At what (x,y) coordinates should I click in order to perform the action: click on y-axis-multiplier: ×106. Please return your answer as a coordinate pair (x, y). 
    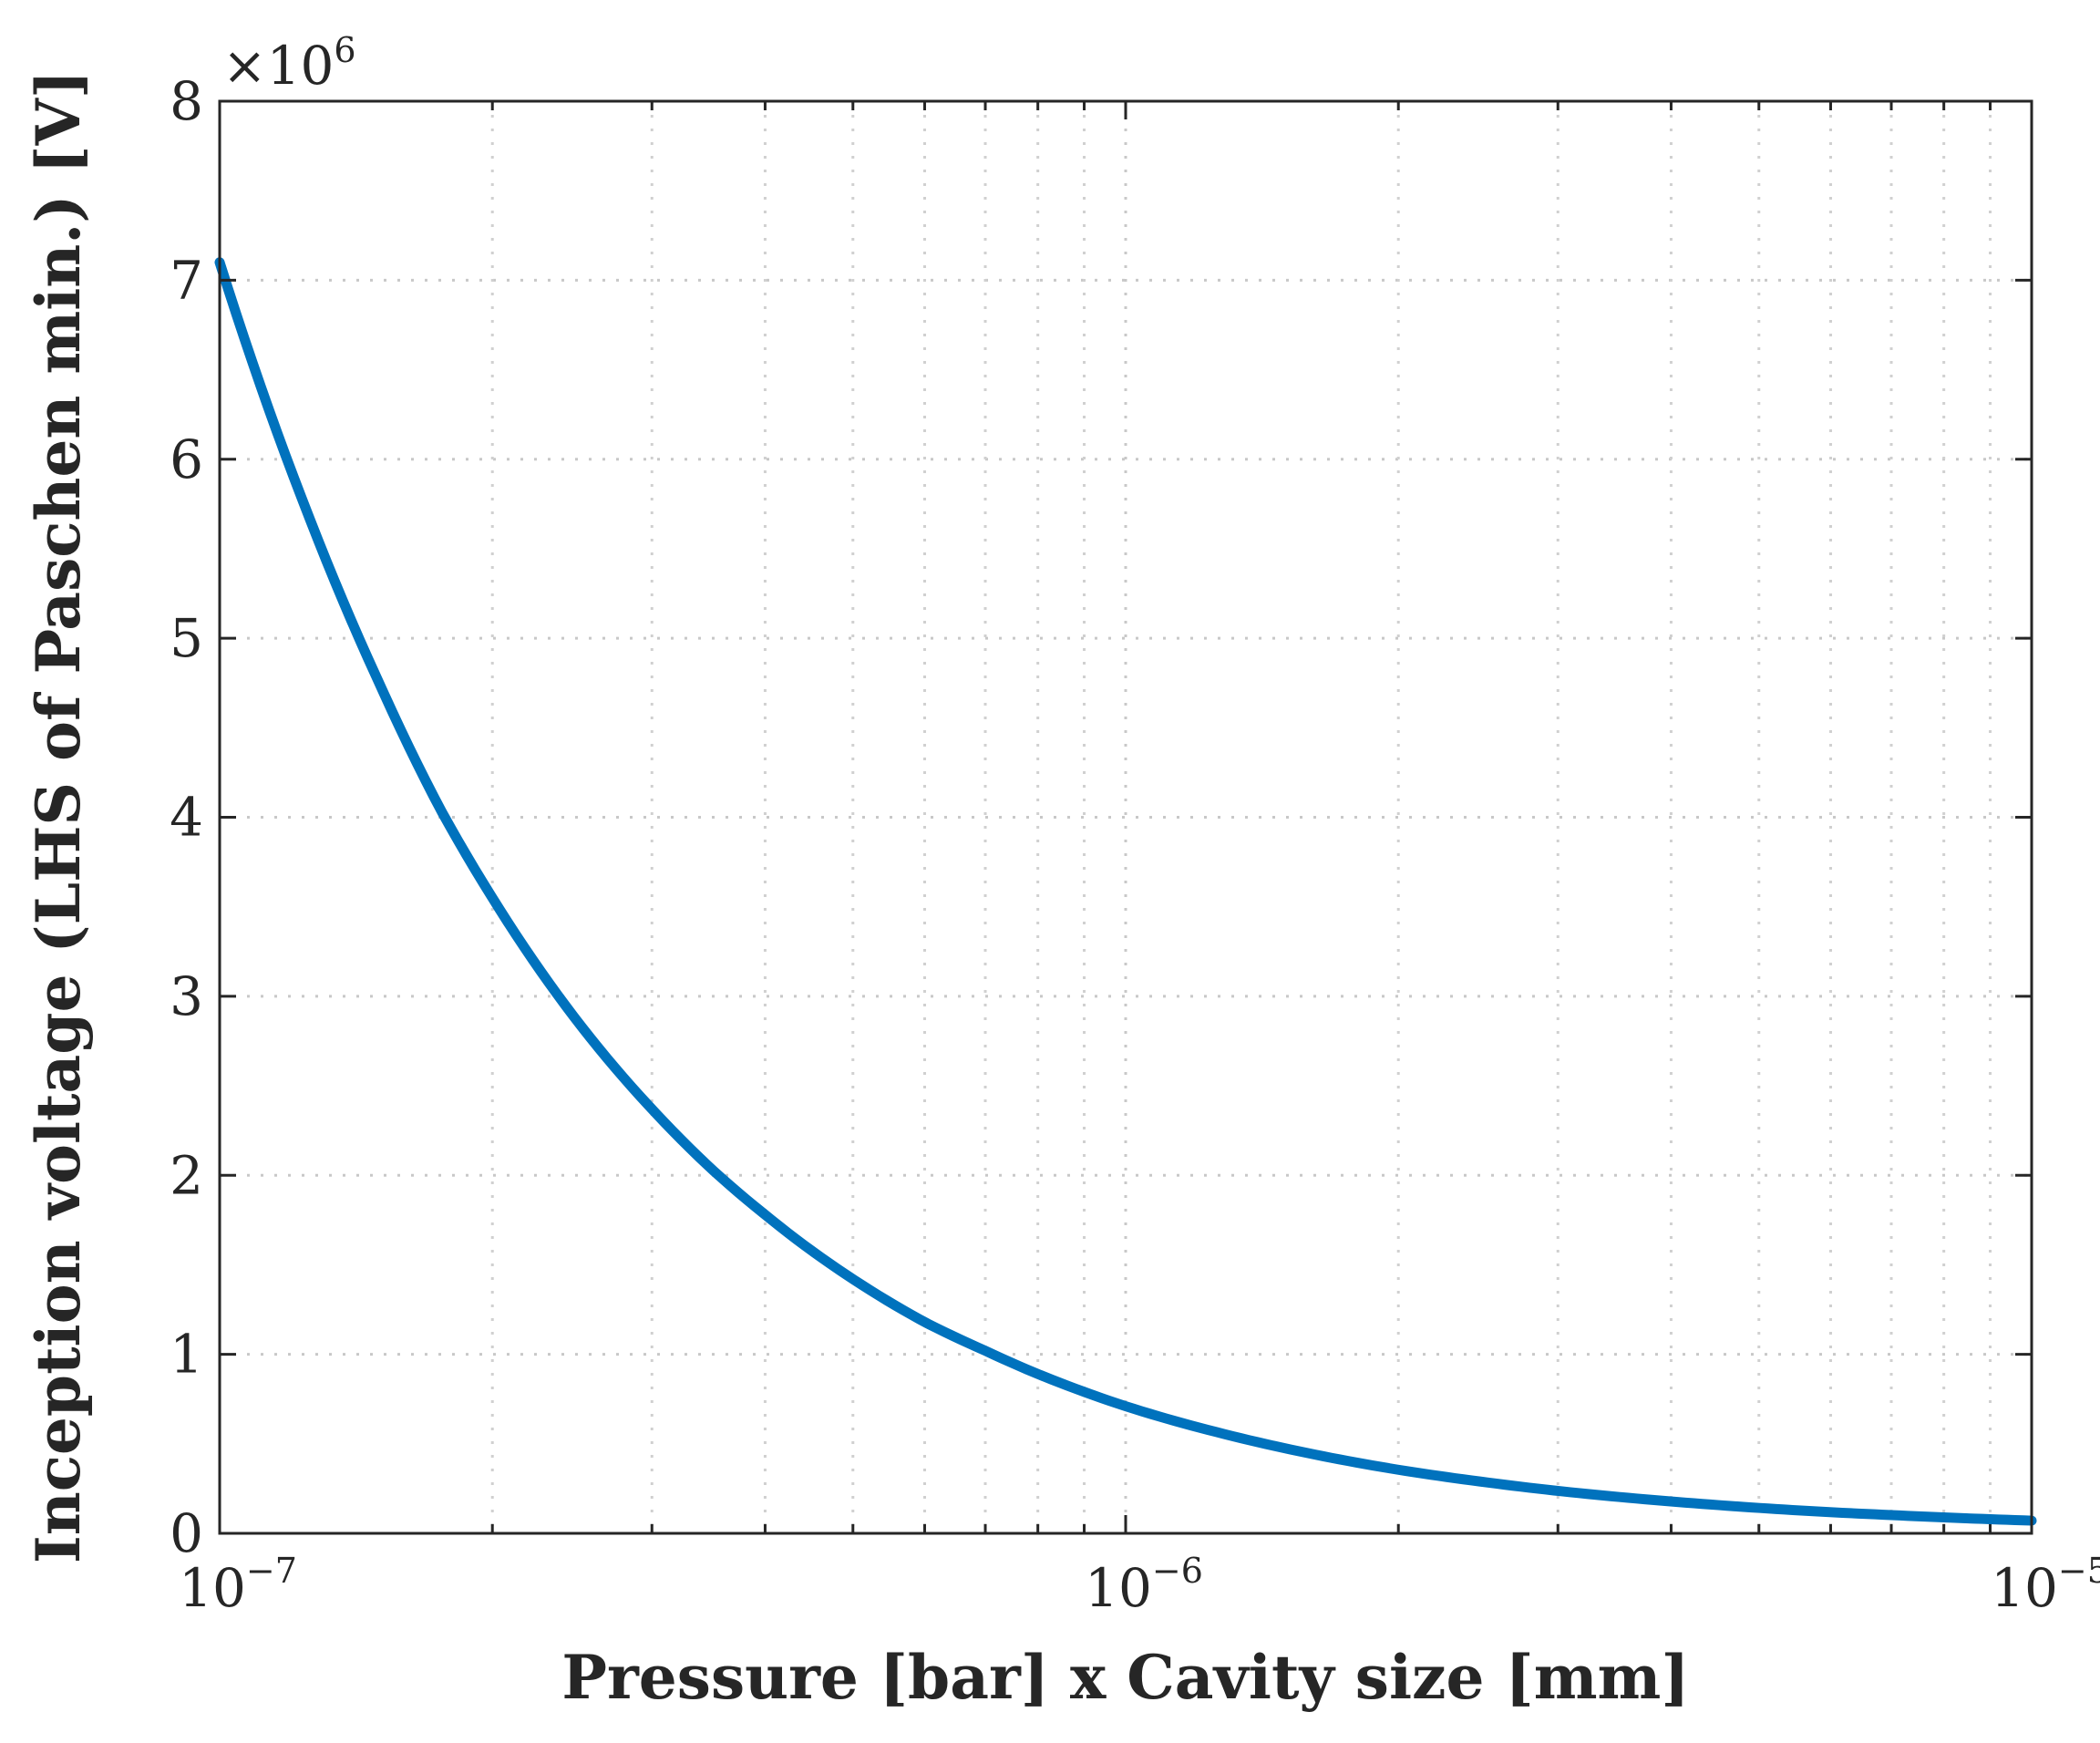
    Looking at the image, I should click on (289, 64).